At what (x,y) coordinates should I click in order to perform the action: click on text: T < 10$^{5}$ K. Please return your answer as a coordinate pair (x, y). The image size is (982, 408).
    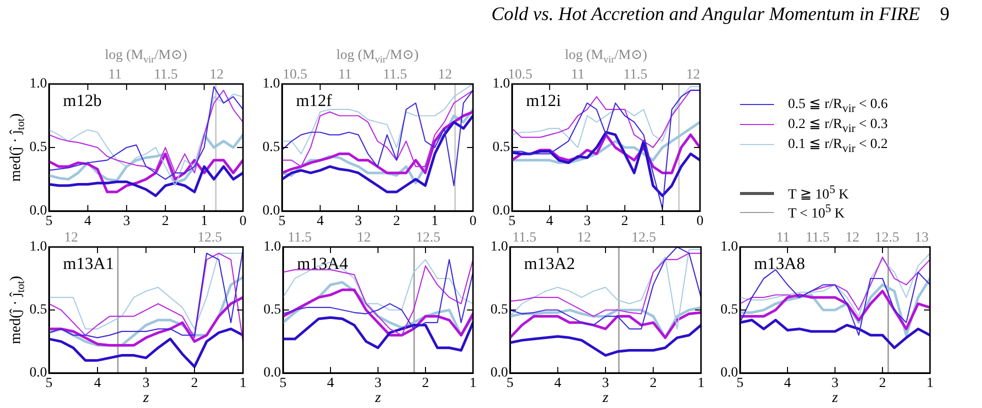
    Looking at the image, I should click on (816, 212).